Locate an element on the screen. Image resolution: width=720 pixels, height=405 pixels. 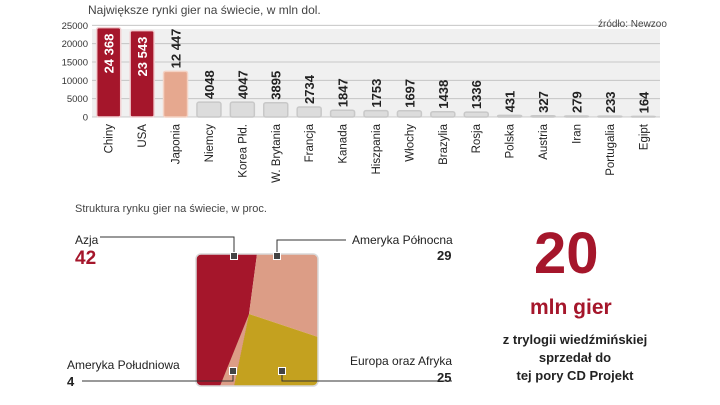
category-label: Kanada is located at coordinates (344, 143).